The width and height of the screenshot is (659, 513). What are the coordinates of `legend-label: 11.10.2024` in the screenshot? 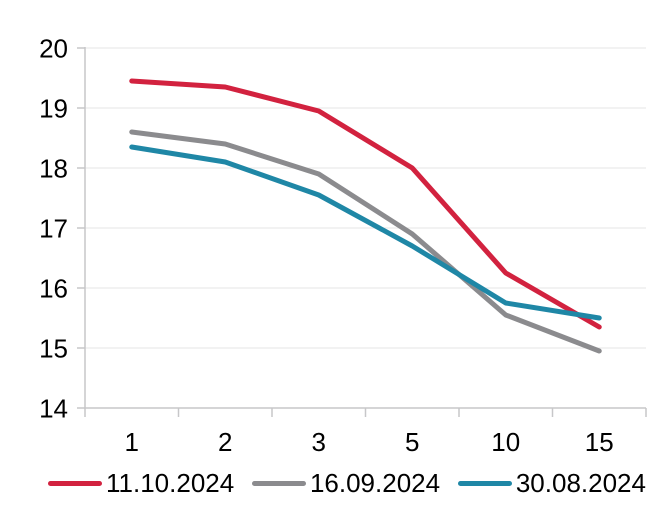 It's located at (170, 483).